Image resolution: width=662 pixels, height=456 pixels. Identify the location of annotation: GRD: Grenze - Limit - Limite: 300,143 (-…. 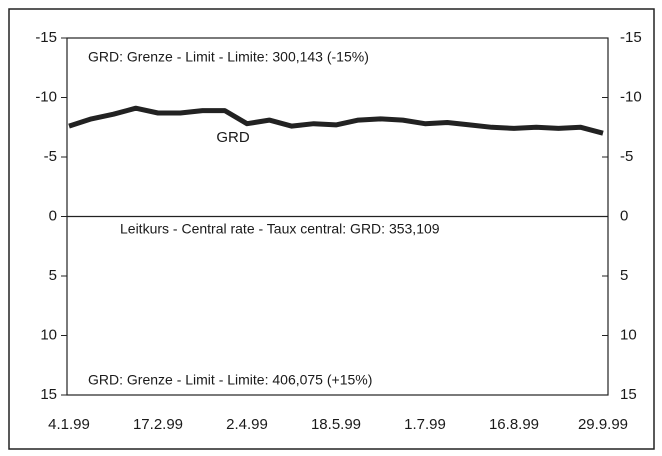
(228, 57).